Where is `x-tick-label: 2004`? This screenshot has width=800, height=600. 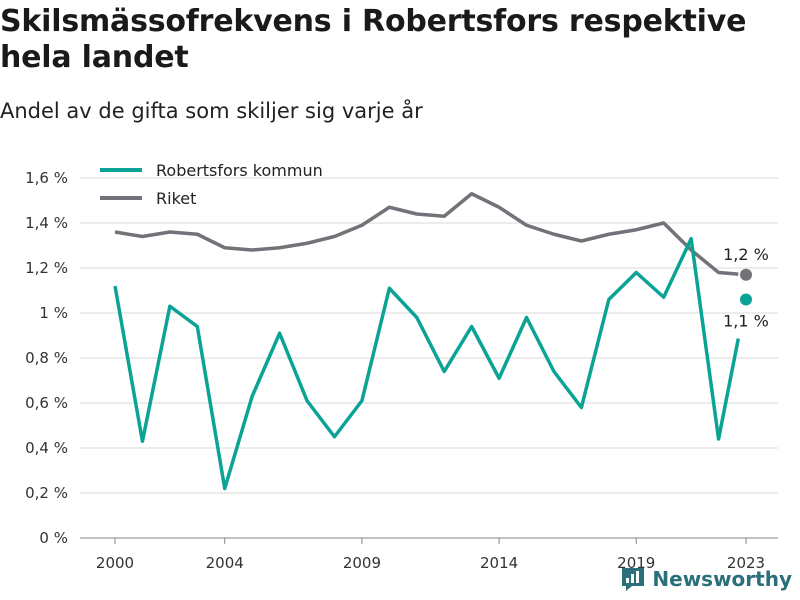
x-tick-label: 2004 is located at coordinates (225, 563).